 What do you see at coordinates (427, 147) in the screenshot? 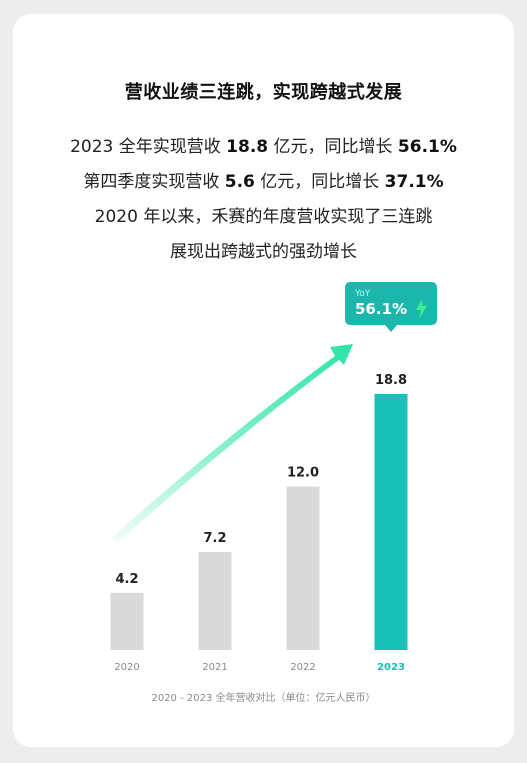
I see `annual-growth-value: 56.1%` at bounding box center [427, 147].